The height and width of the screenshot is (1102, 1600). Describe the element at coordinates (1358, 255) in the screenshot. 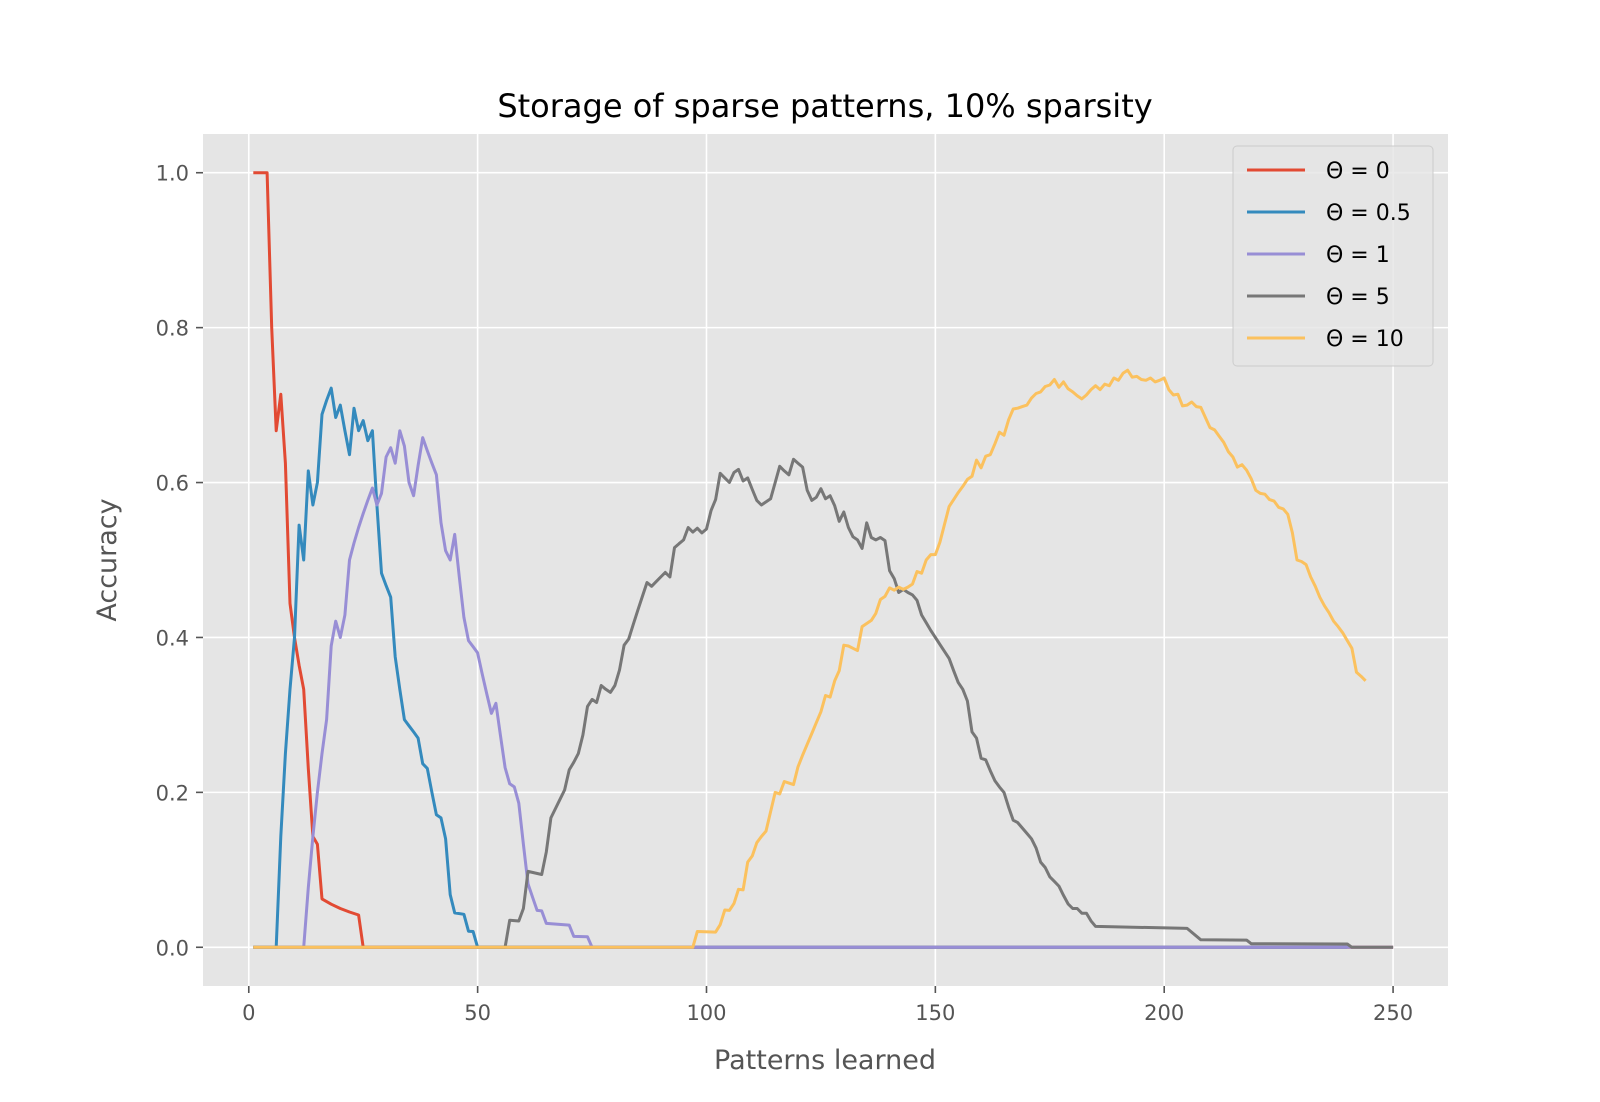

I see `legend-entry-2: Θ = 1` at that location.